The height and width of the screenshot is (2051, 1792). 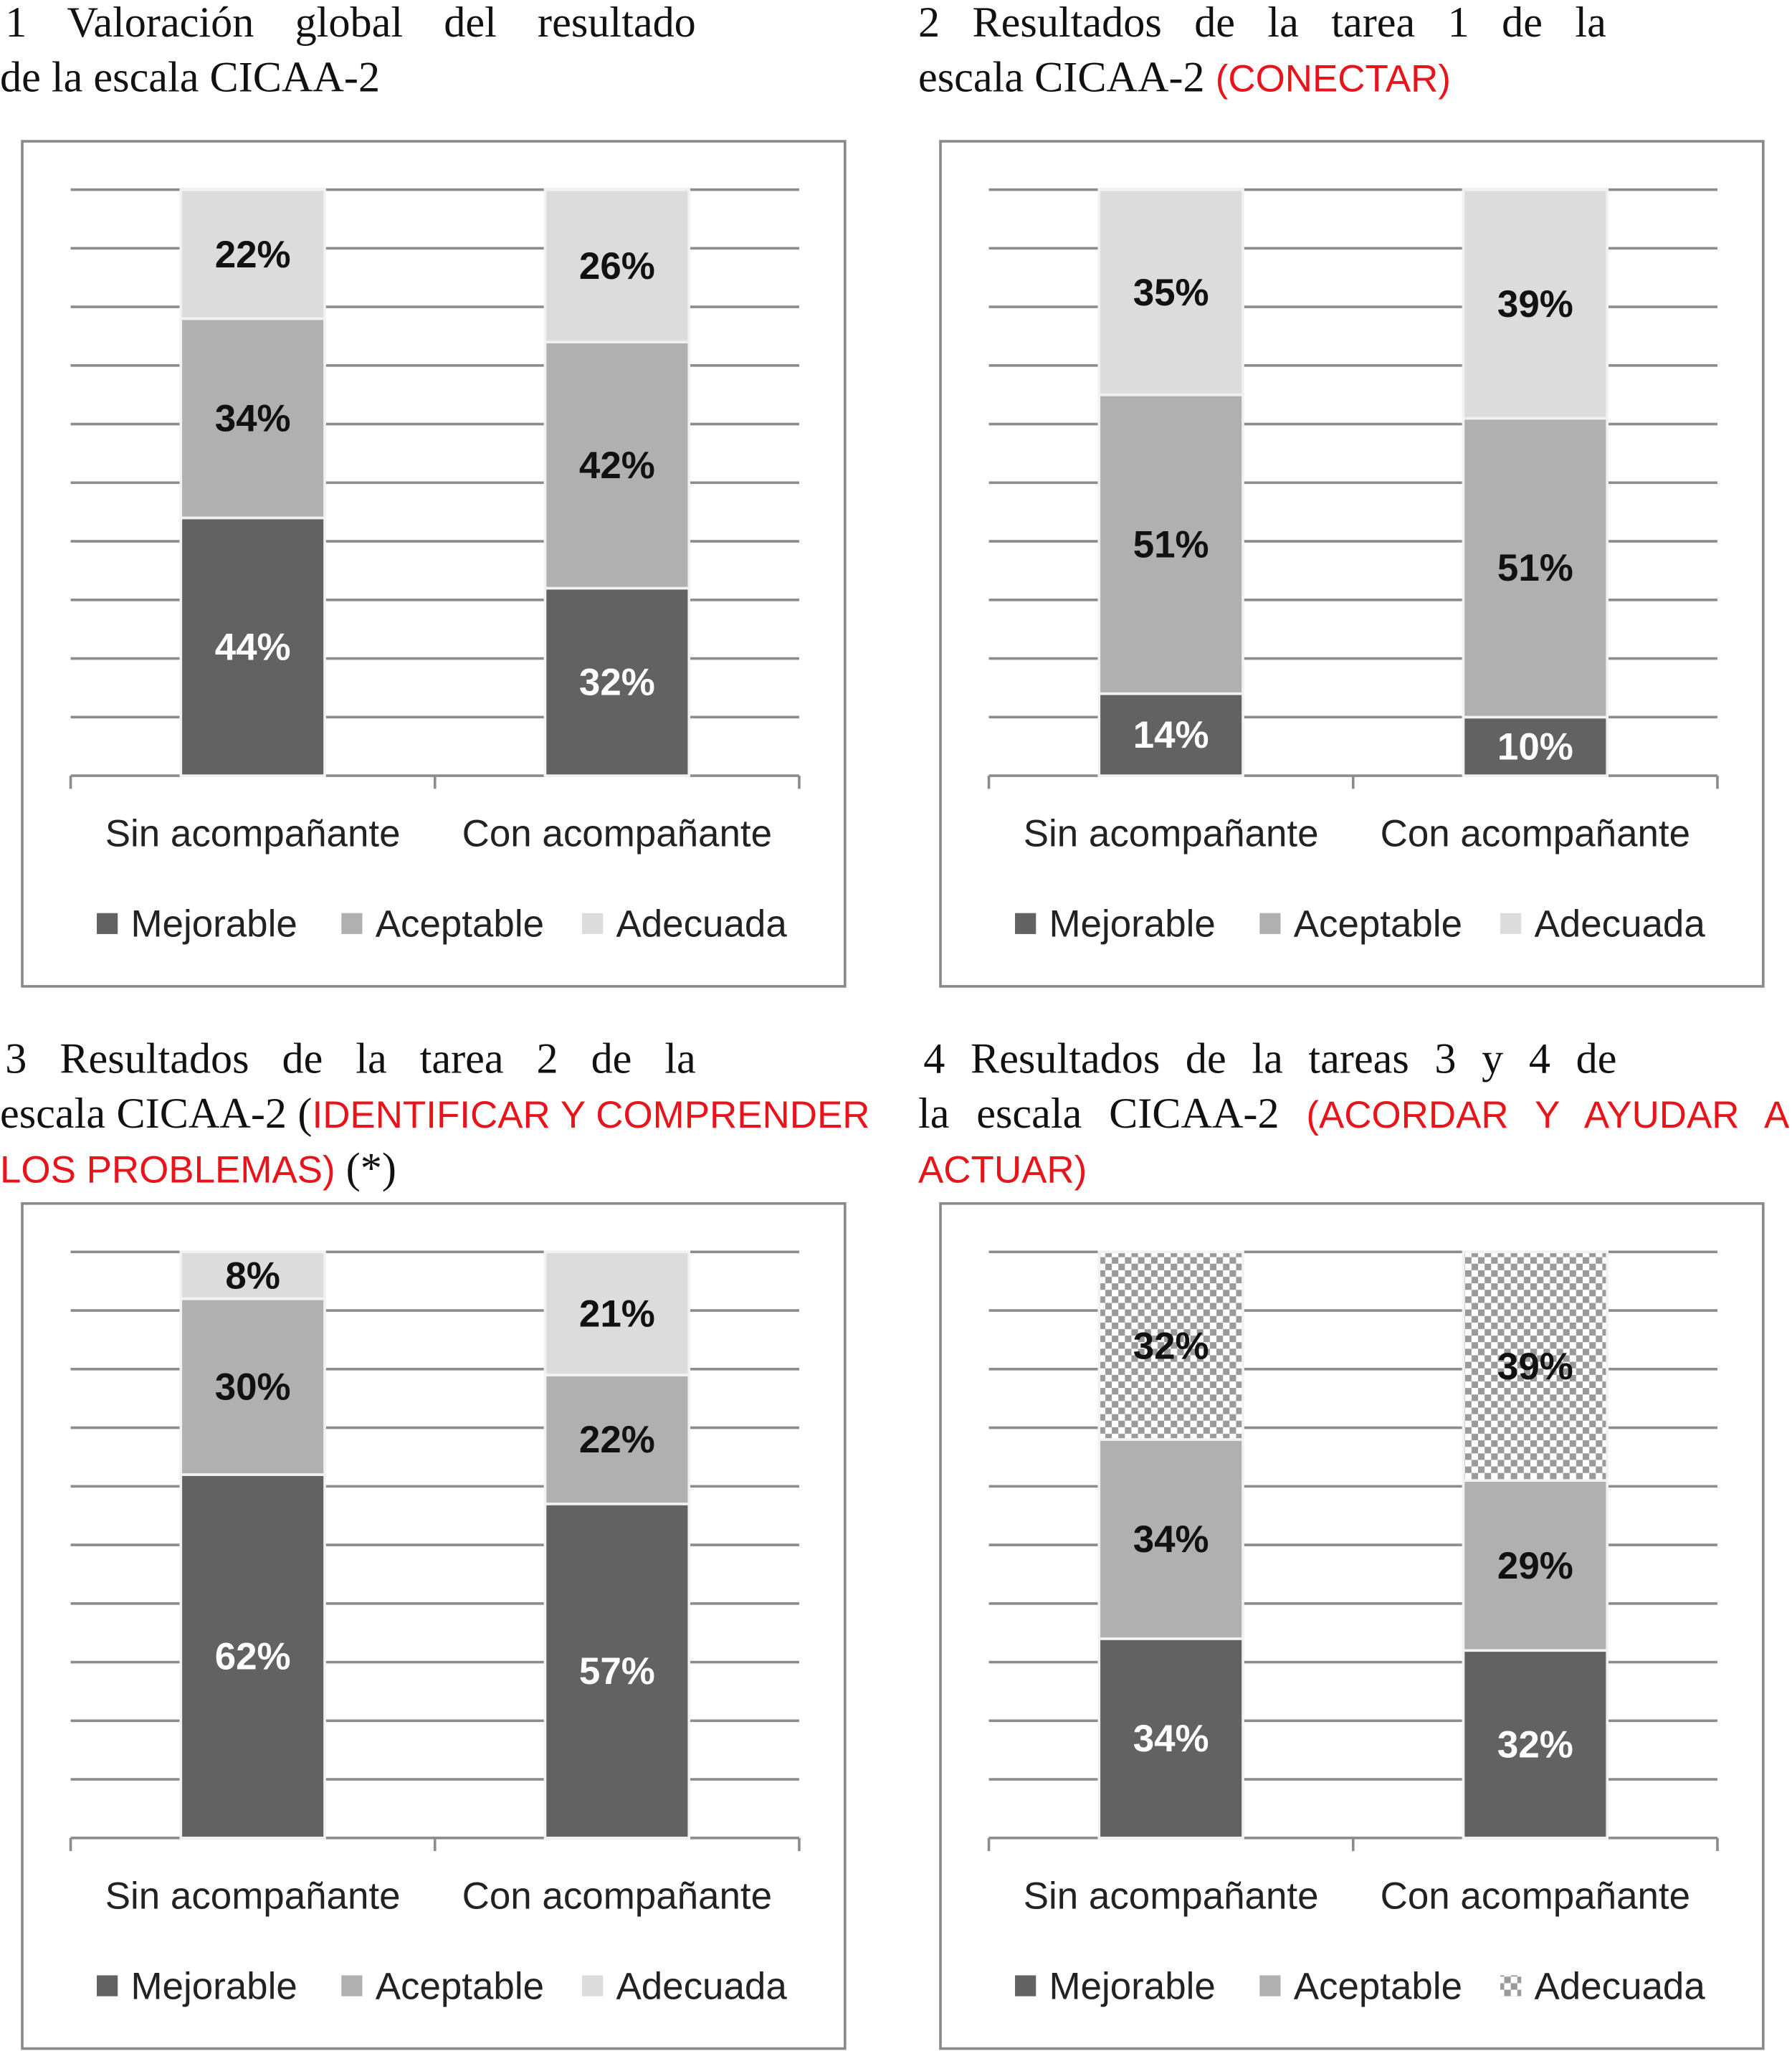 I want to click on title-line: de la escala CICAA-2, so click(x=190, y=78).